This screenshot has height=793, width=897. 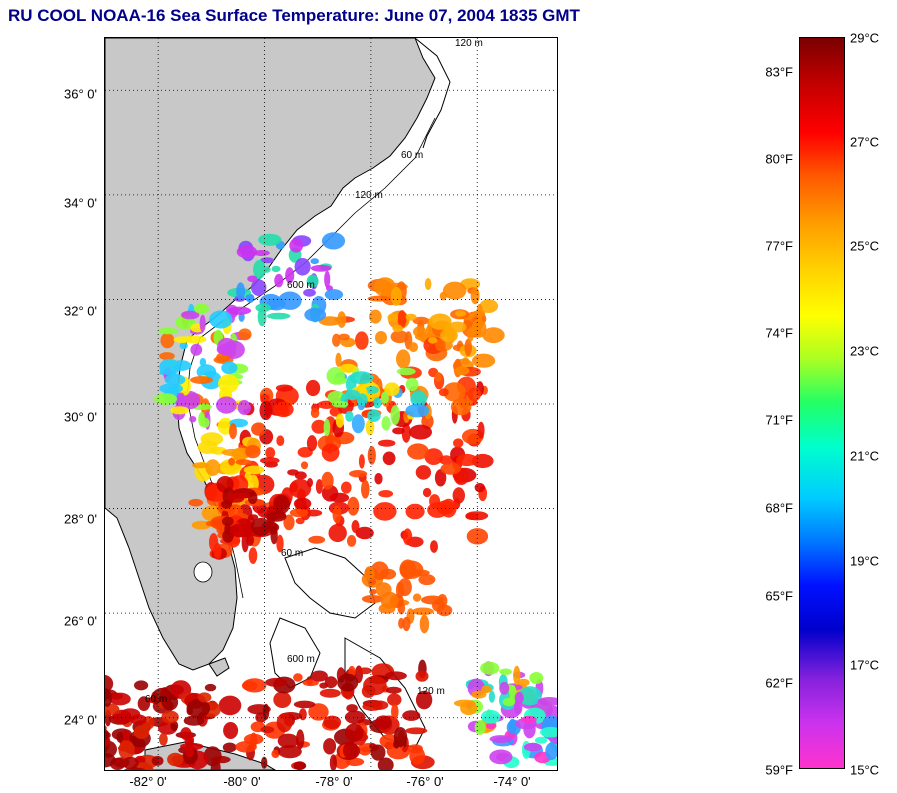 What do you see at coordinates (301, 285) in the screenshot?
I see `contour-label: 600 m` at bounding box center [301, 285].